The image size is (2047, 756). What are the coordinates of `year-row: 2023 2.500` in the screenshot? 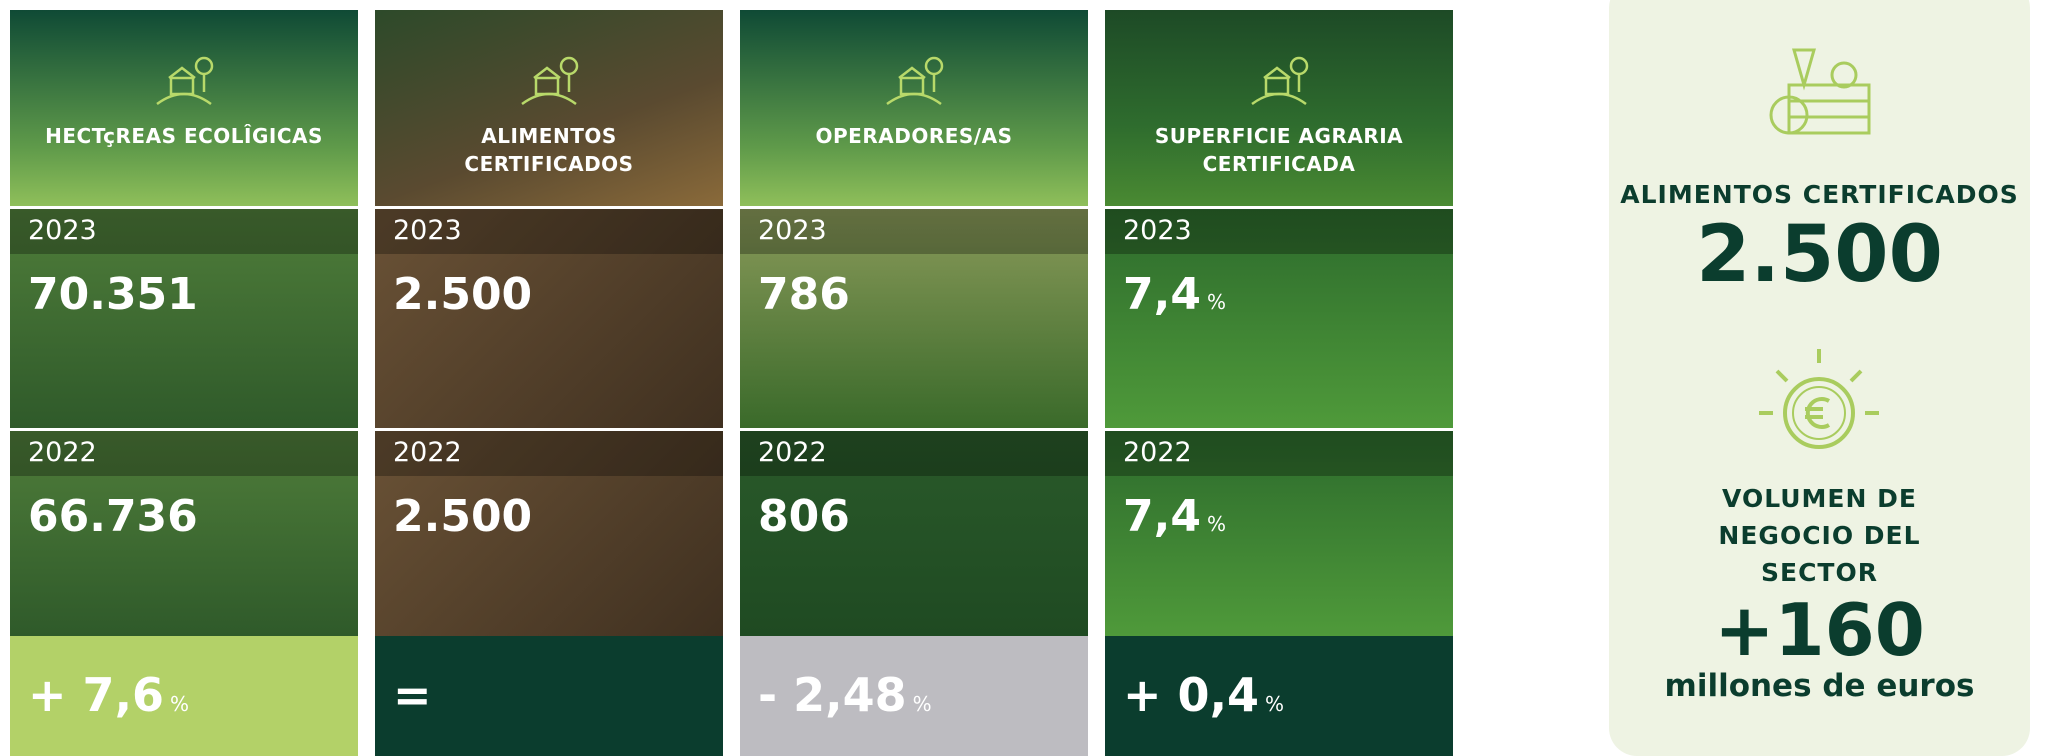 It's located at (549, 318).